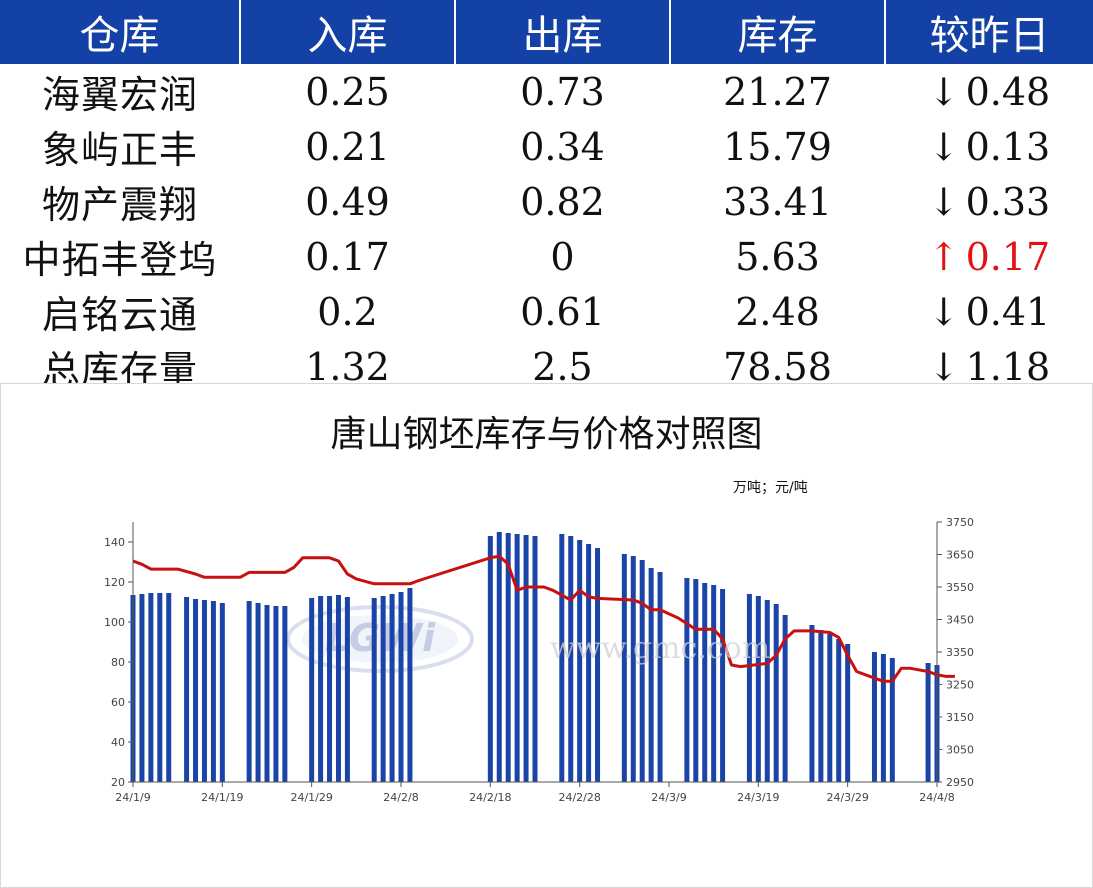 This screenshot has height=888, width=1093. Describe the element at coordinates (114, 622) in the screenshot. I see `y-left-tick-label: 100` at that location.